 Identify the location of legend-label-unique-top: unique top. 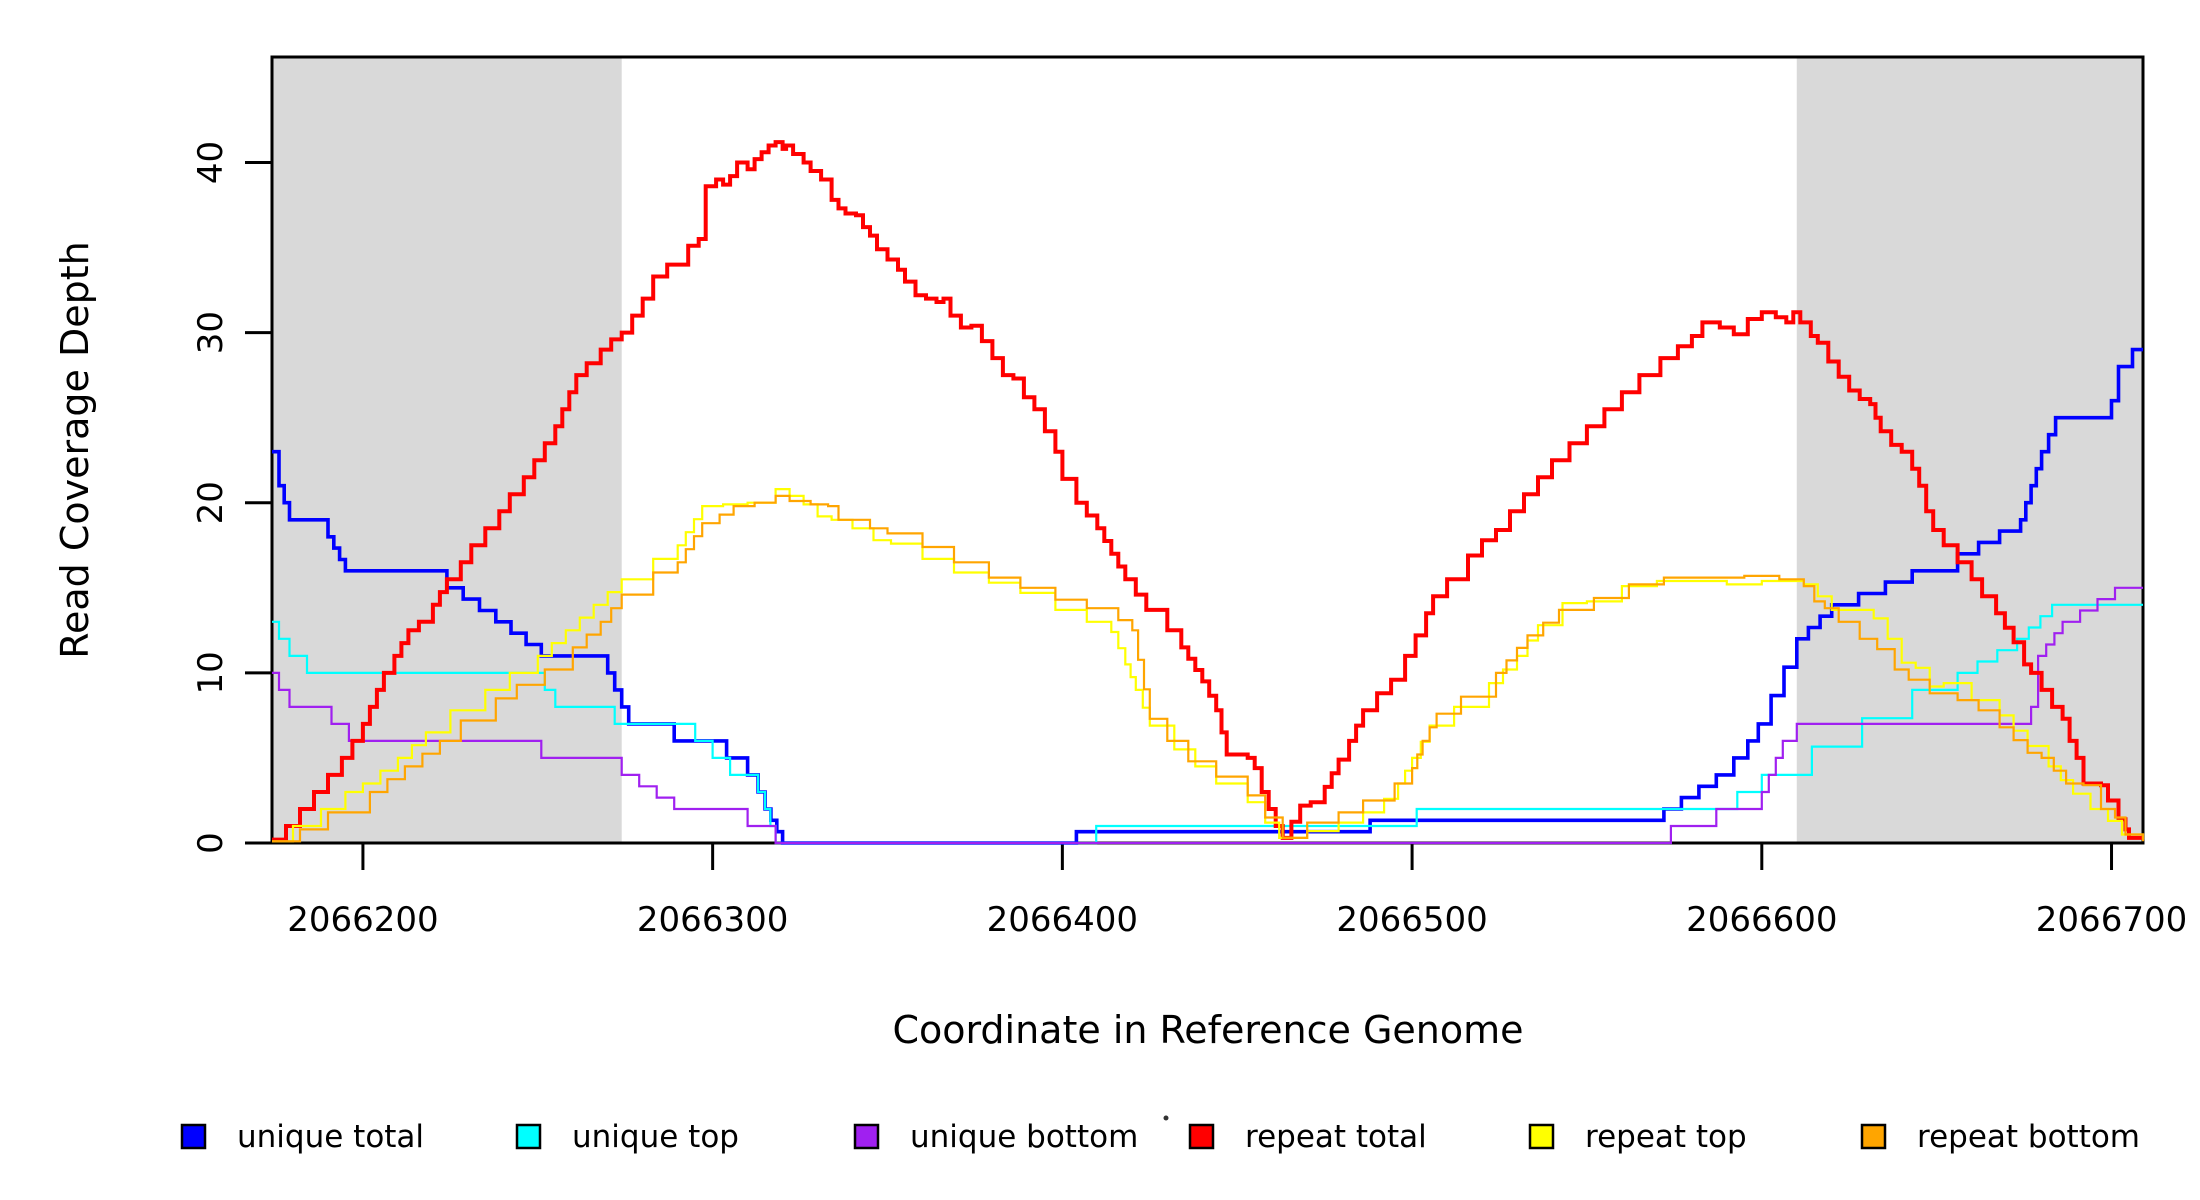
(655, 1137).